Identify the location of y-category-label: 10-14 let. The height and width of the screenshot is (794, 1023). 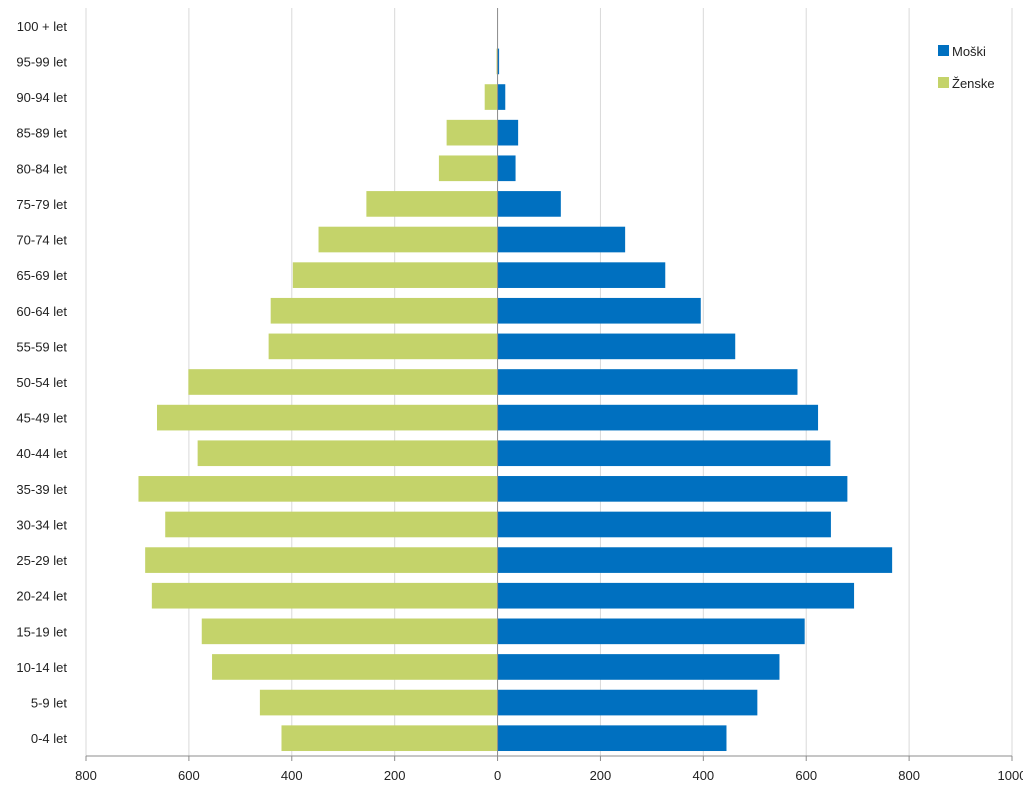
(41, 667).